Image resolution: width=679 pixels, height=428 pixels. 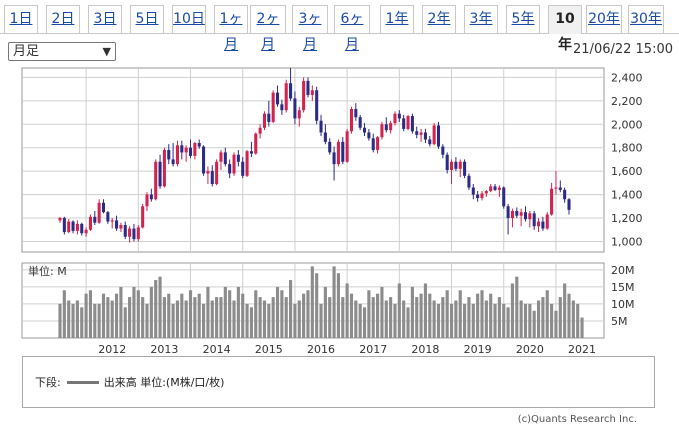 I want to click on year-tick-label: 2015, so click(x=269, y=349).